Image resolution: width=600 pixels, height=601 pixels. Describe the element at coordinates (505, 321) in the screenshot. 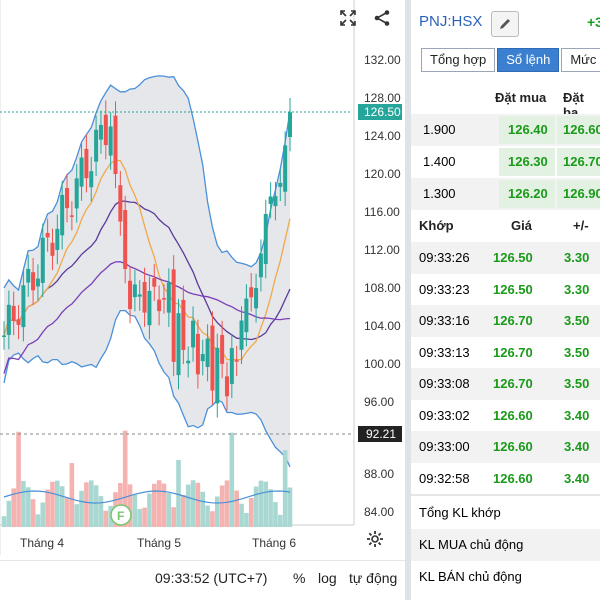

I see `trade-row: 09:33:16 126.70 3.50` at that location.